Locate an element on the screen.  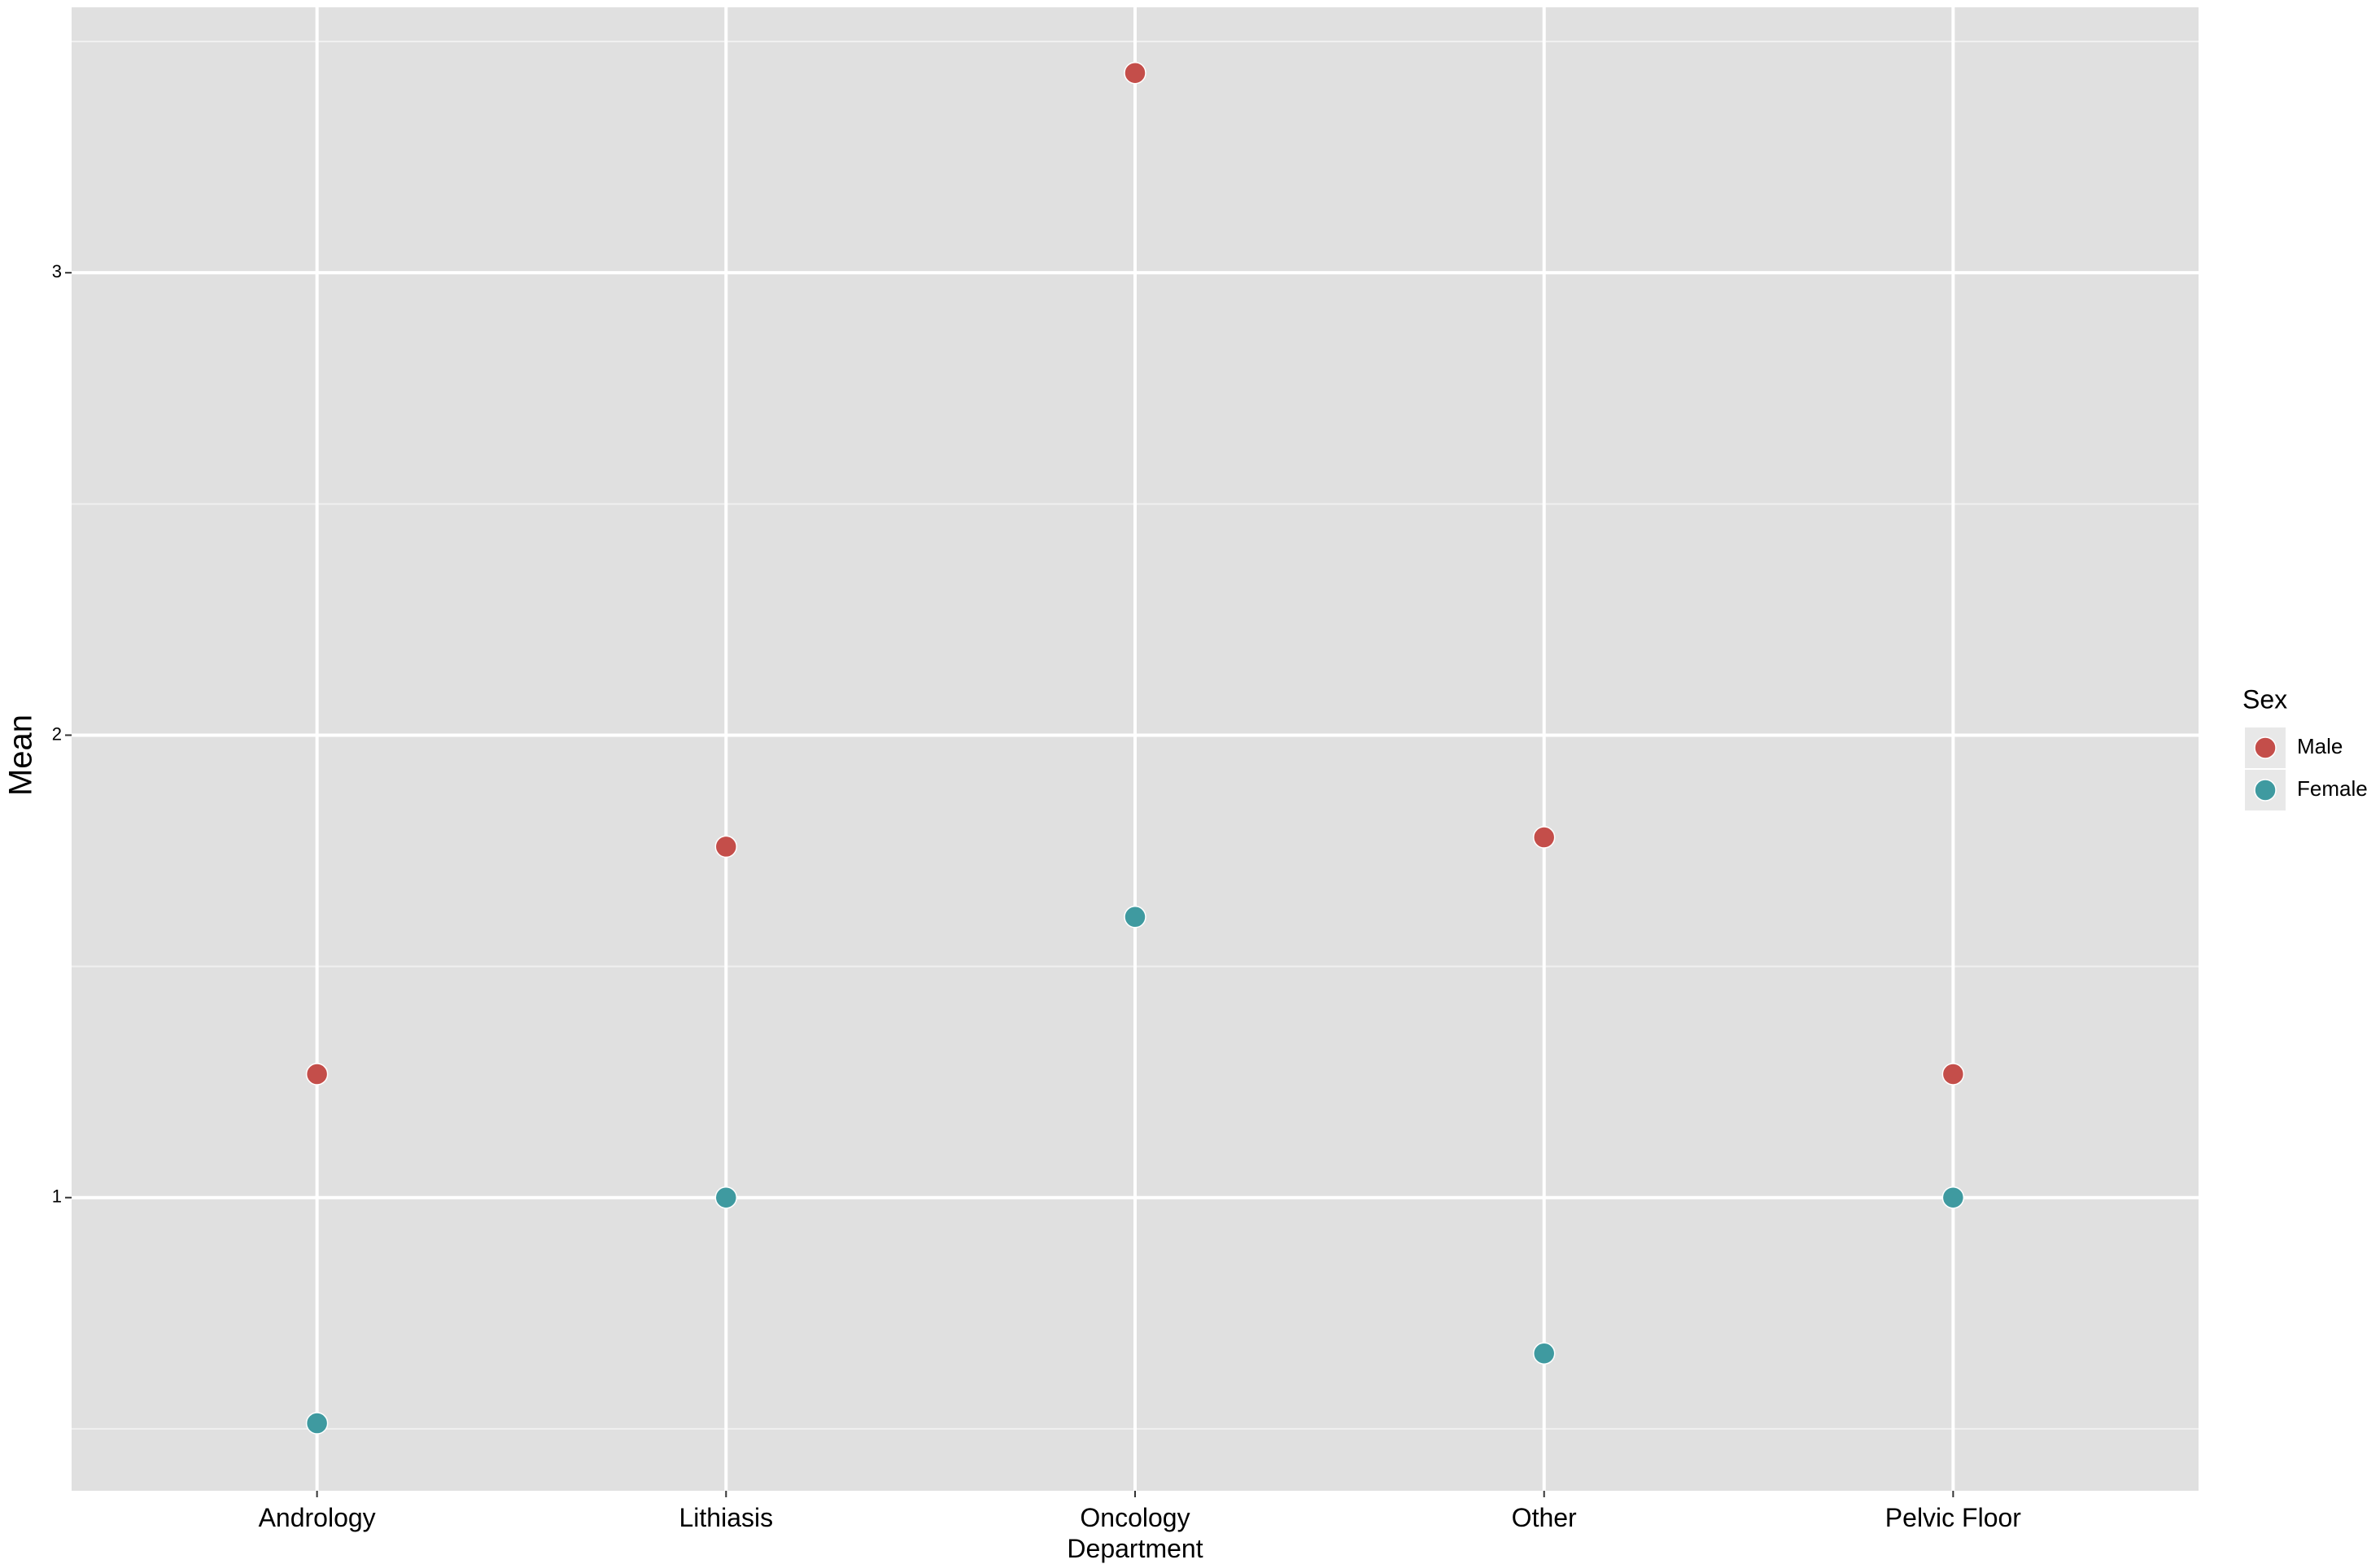
legend-label: Male is located at coordinates (2320, 746).